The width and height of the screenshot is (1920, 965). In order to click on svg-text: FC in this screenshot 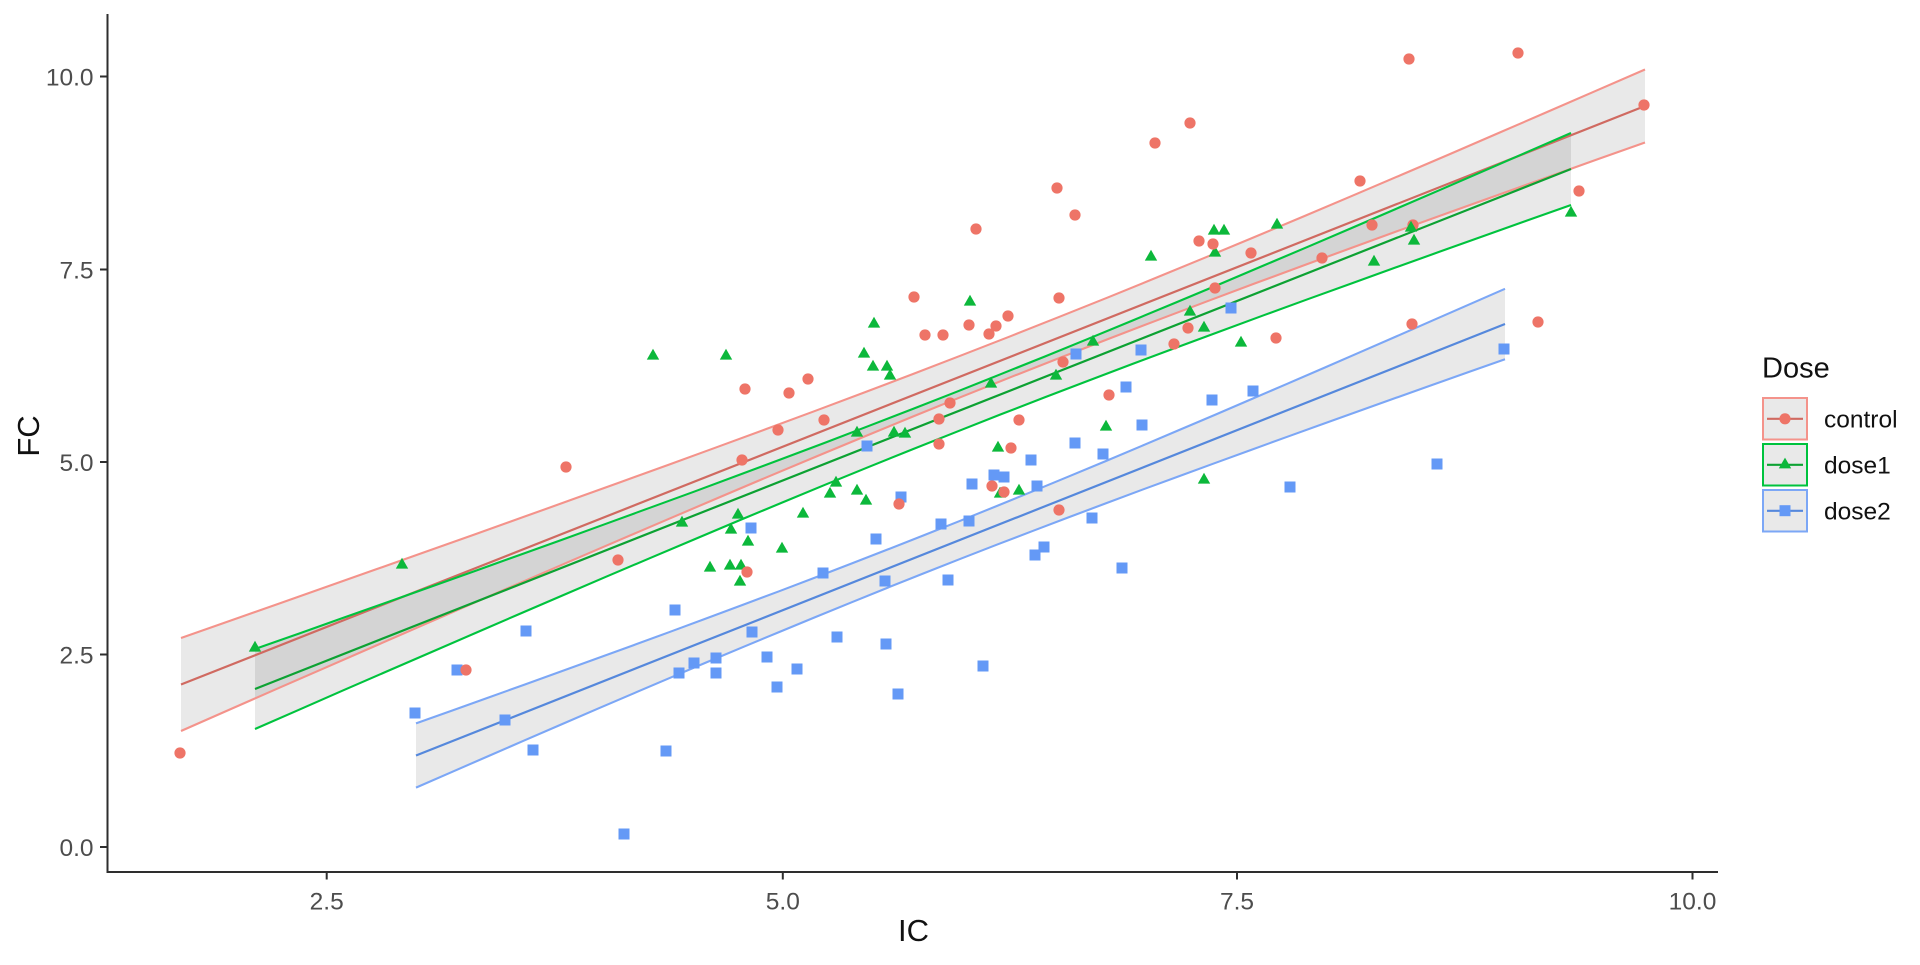, I will do `click(28, 435)`.